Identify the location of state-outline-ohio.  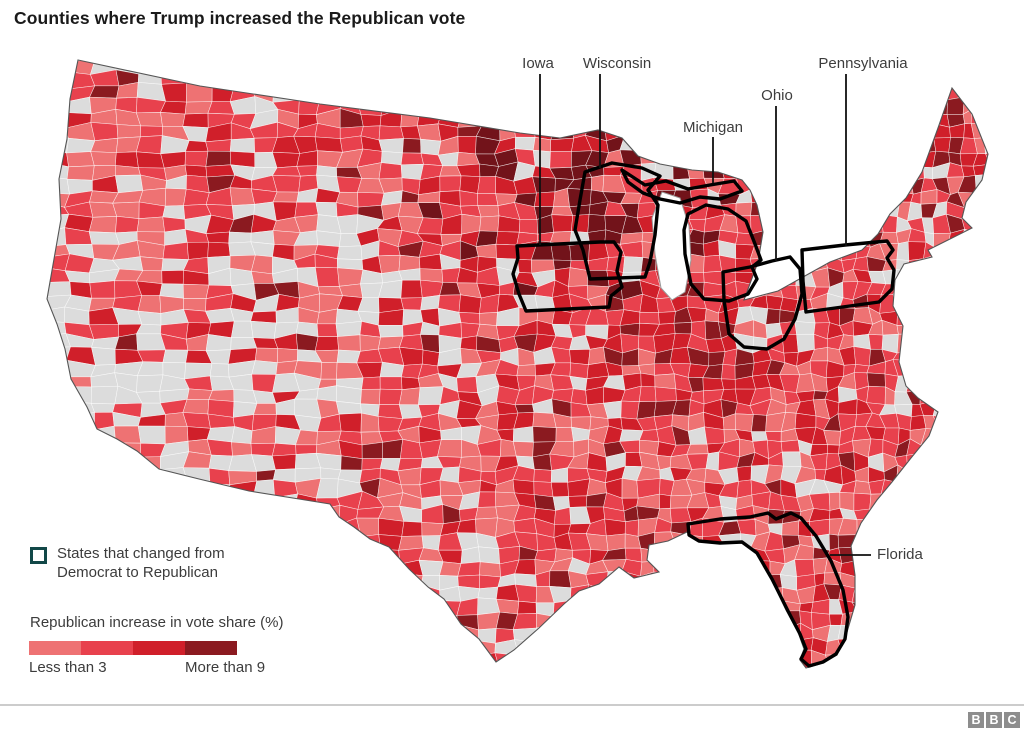
(762, 303).